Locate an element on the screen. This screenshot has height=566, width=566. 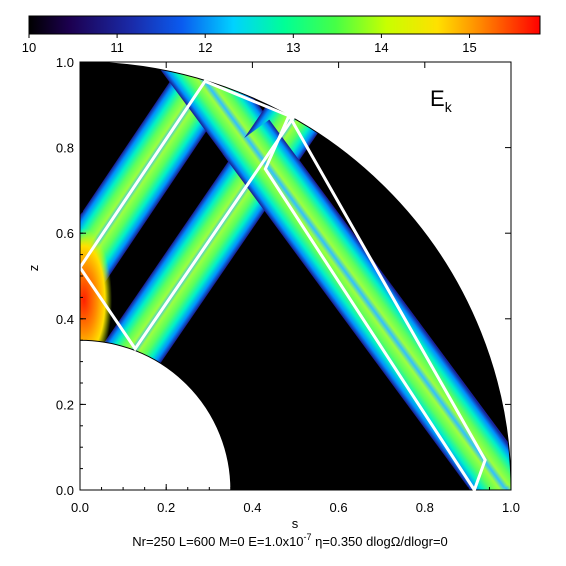
y-axis-label: z is located at coordinates (33, 268).